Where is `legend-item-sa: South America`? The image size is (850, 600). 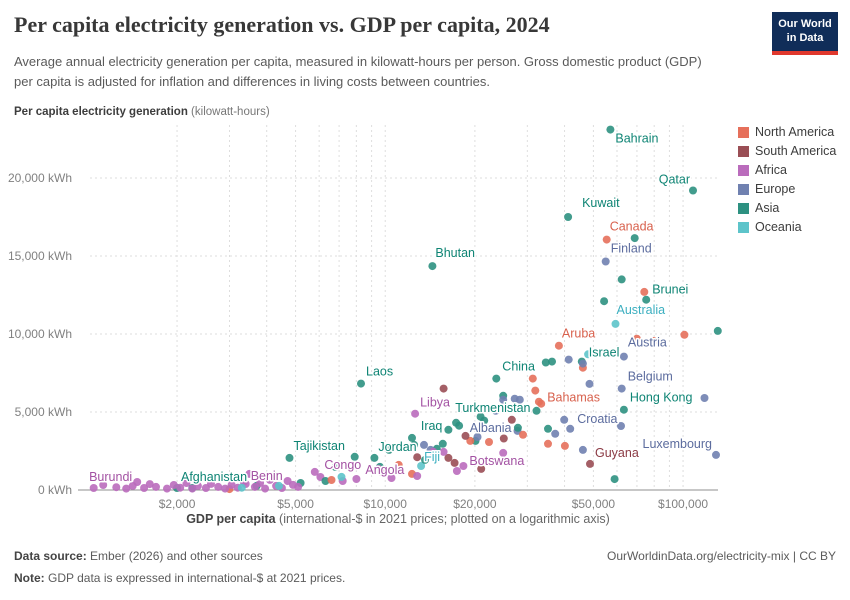 legend-item-sa: South America is located at coordinates (787, 151).